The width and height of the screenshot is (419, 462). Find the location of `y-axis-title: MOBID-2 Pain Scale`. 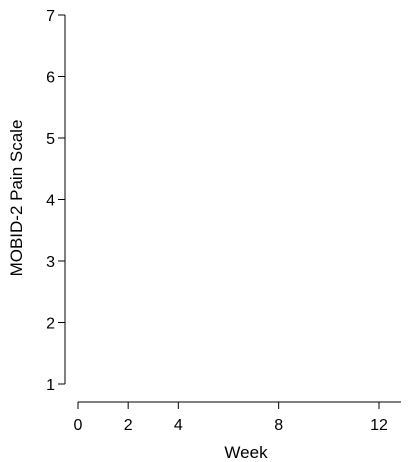

y-axis-title: MOBID-2 Pain Scale is located at coordinates (16, 198).